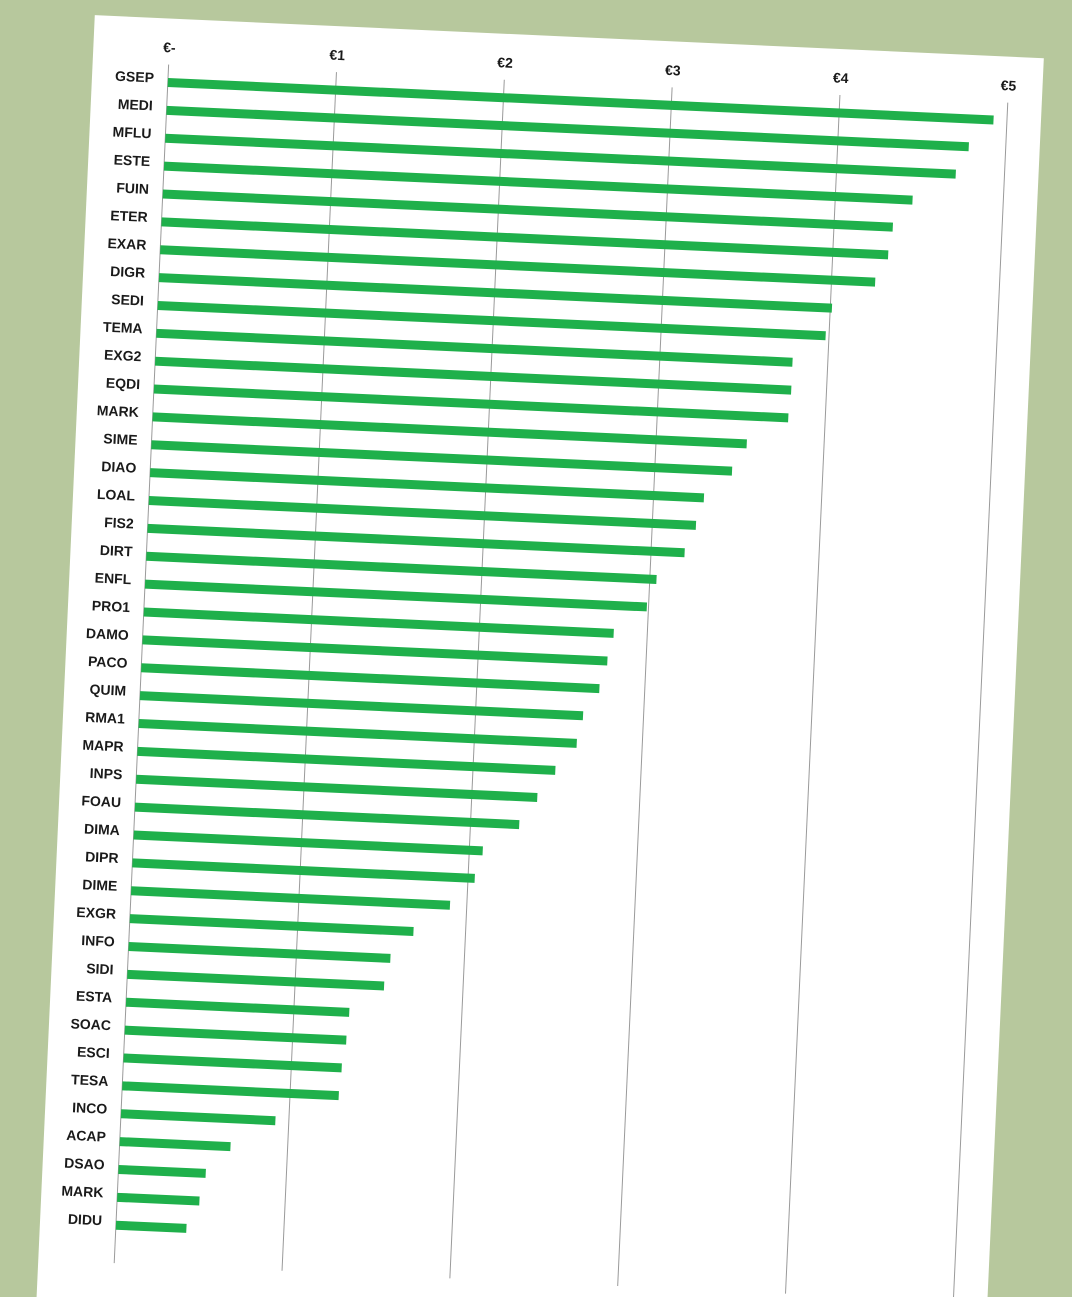  Describe the element at coordinates (107, 690) in the screenshot. I see `y-tick-label: QUIM` at that location.